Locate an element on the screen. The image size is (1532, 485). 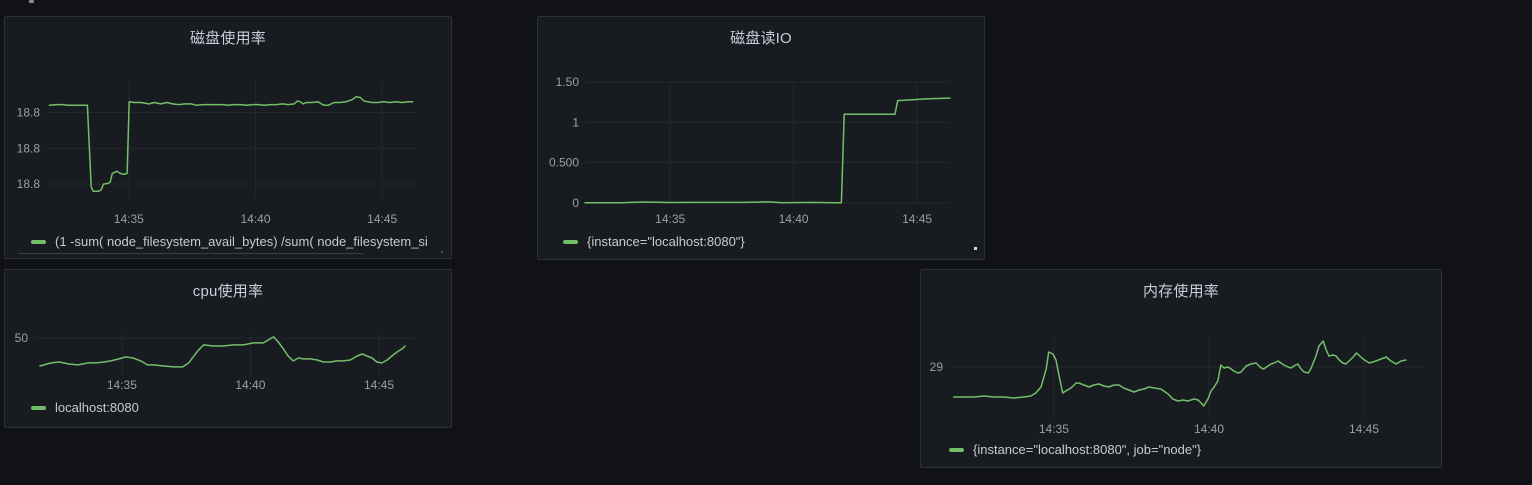
y-tick-label: 1.50 is located at coordinates (568, 82).